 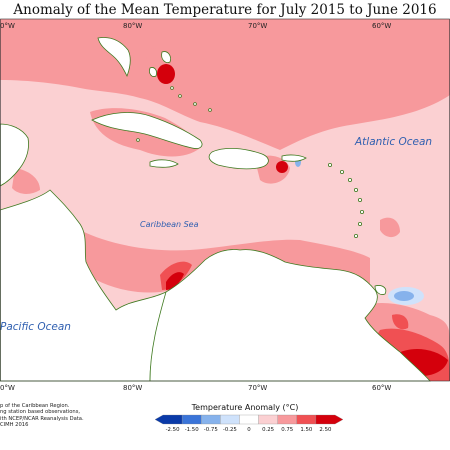 What do you see at coordinates (390, 227) in the screenshot?
I see `anomaly-east-antilles-patch` at bounding box center [390, 227].